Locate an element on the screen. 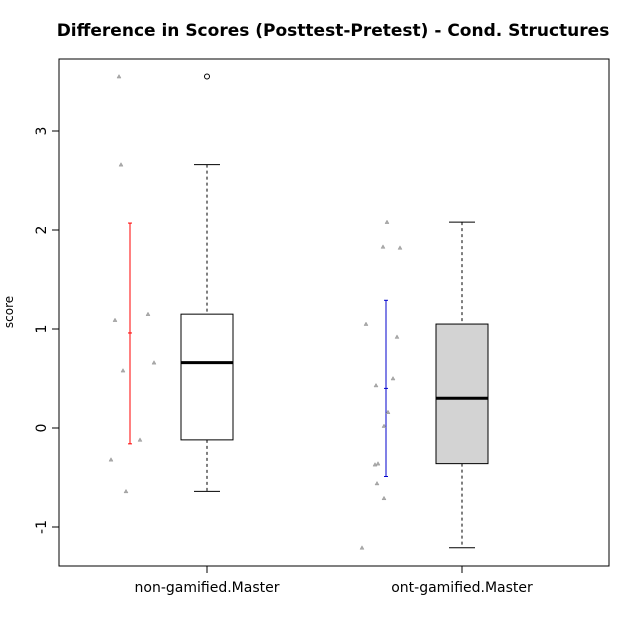 The image size is (640, 640). y-tick-label: 1 is located at coordinates (42, 329).